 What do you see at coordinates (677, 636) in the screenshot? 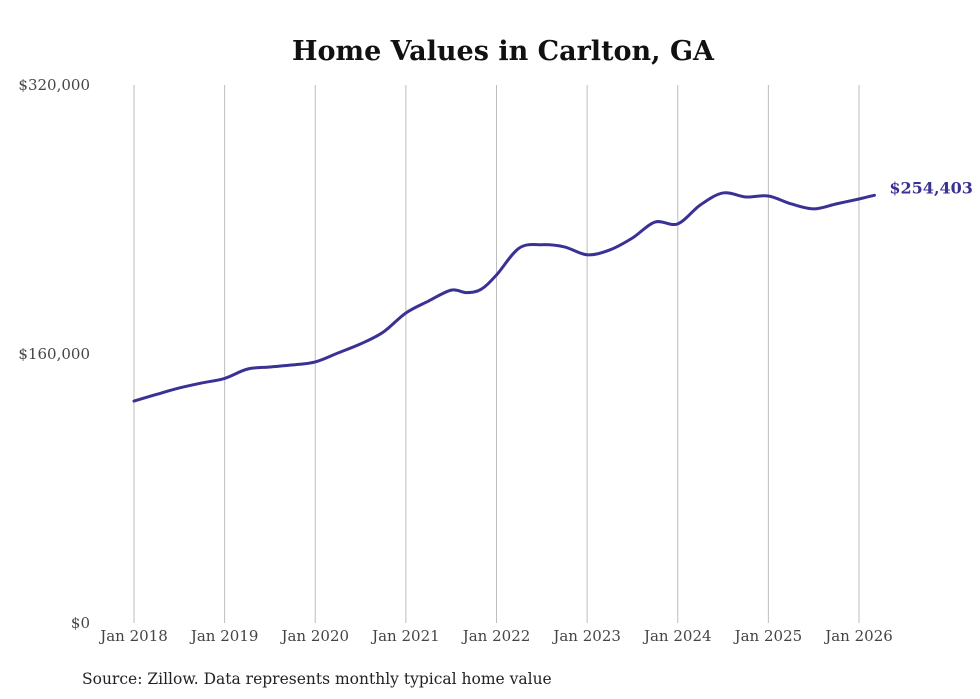
I see `x-tick-label: Jan 2024` at bounding box center [677, 636].